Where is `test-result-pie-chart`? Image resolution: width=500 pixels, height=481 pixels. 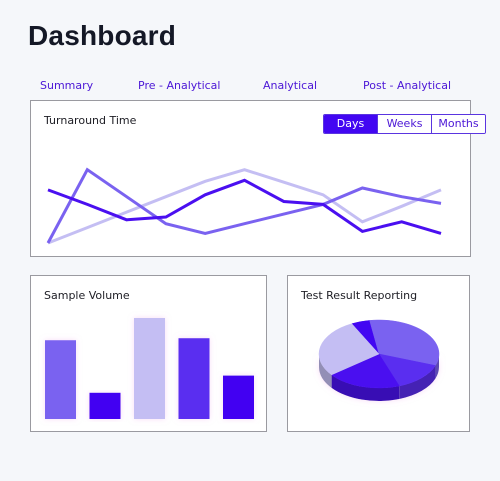
test-result-pie-chart is located at coordinates (379, 360).